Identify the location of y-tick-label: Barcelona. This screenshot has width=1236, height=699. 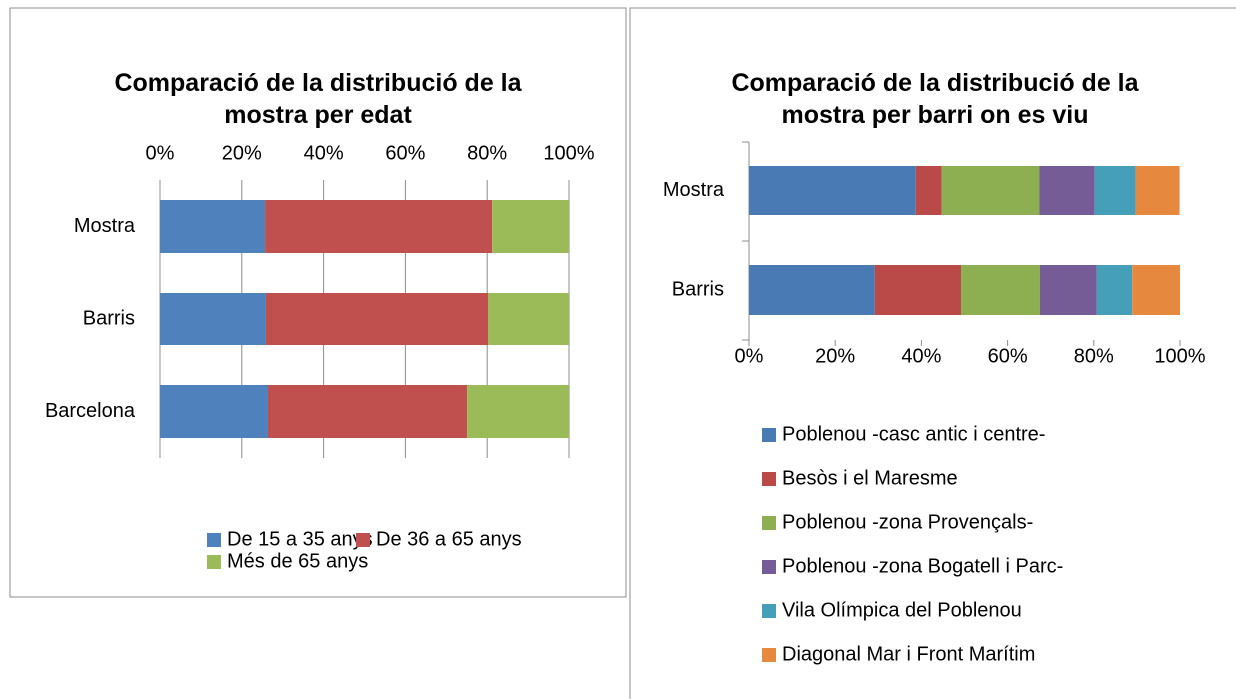
(90, 411).